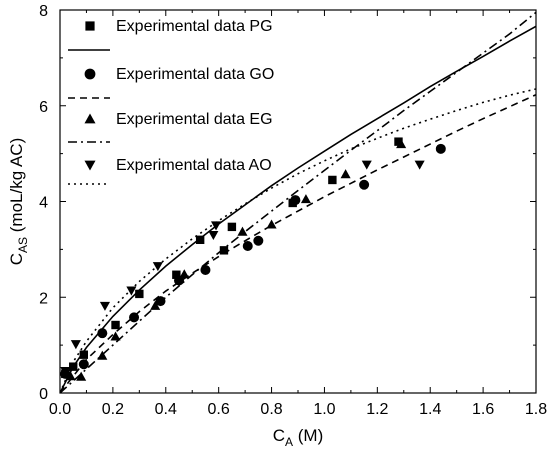 The width and height of the screenshot is (550, 465). Describe the element at coordinates (43, 298) in the screenshot. I see `y-tick-label: 2` at that location.